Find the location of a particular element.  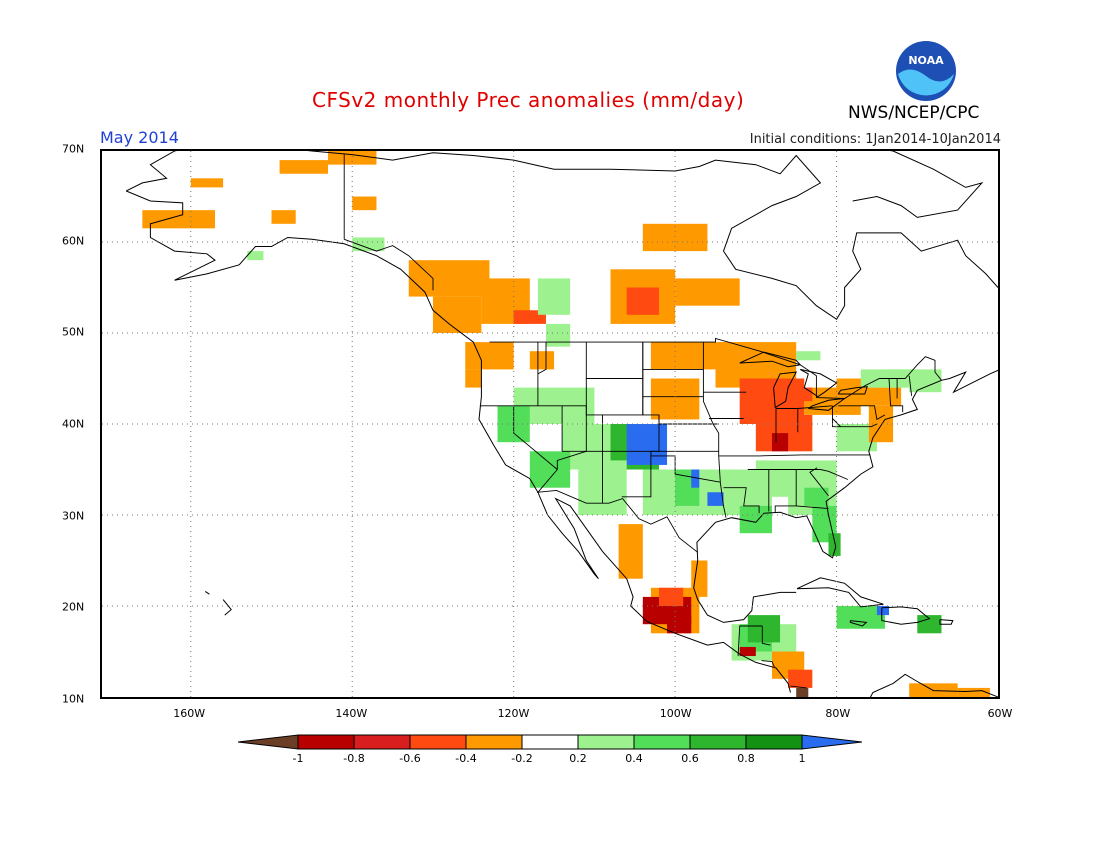

colorbar-tick-label: -0.4 is located at coordinates (466, 758).